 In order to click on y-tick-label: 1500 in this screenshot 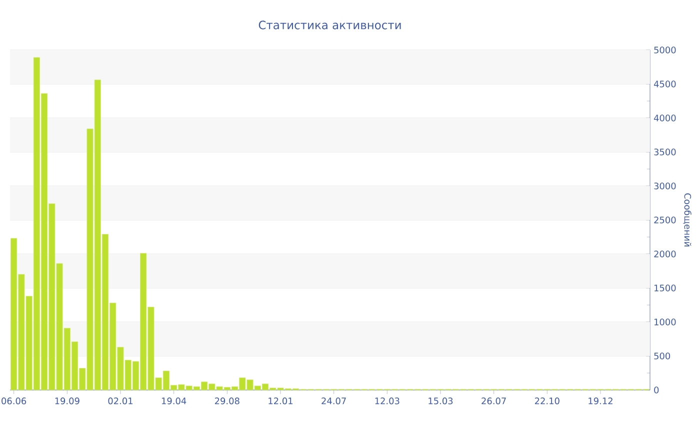, I will do `click(665, 288)`.